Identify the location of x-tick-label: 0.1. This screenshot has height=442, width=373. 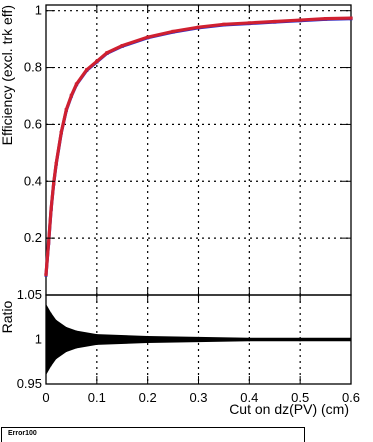
(97, 397).